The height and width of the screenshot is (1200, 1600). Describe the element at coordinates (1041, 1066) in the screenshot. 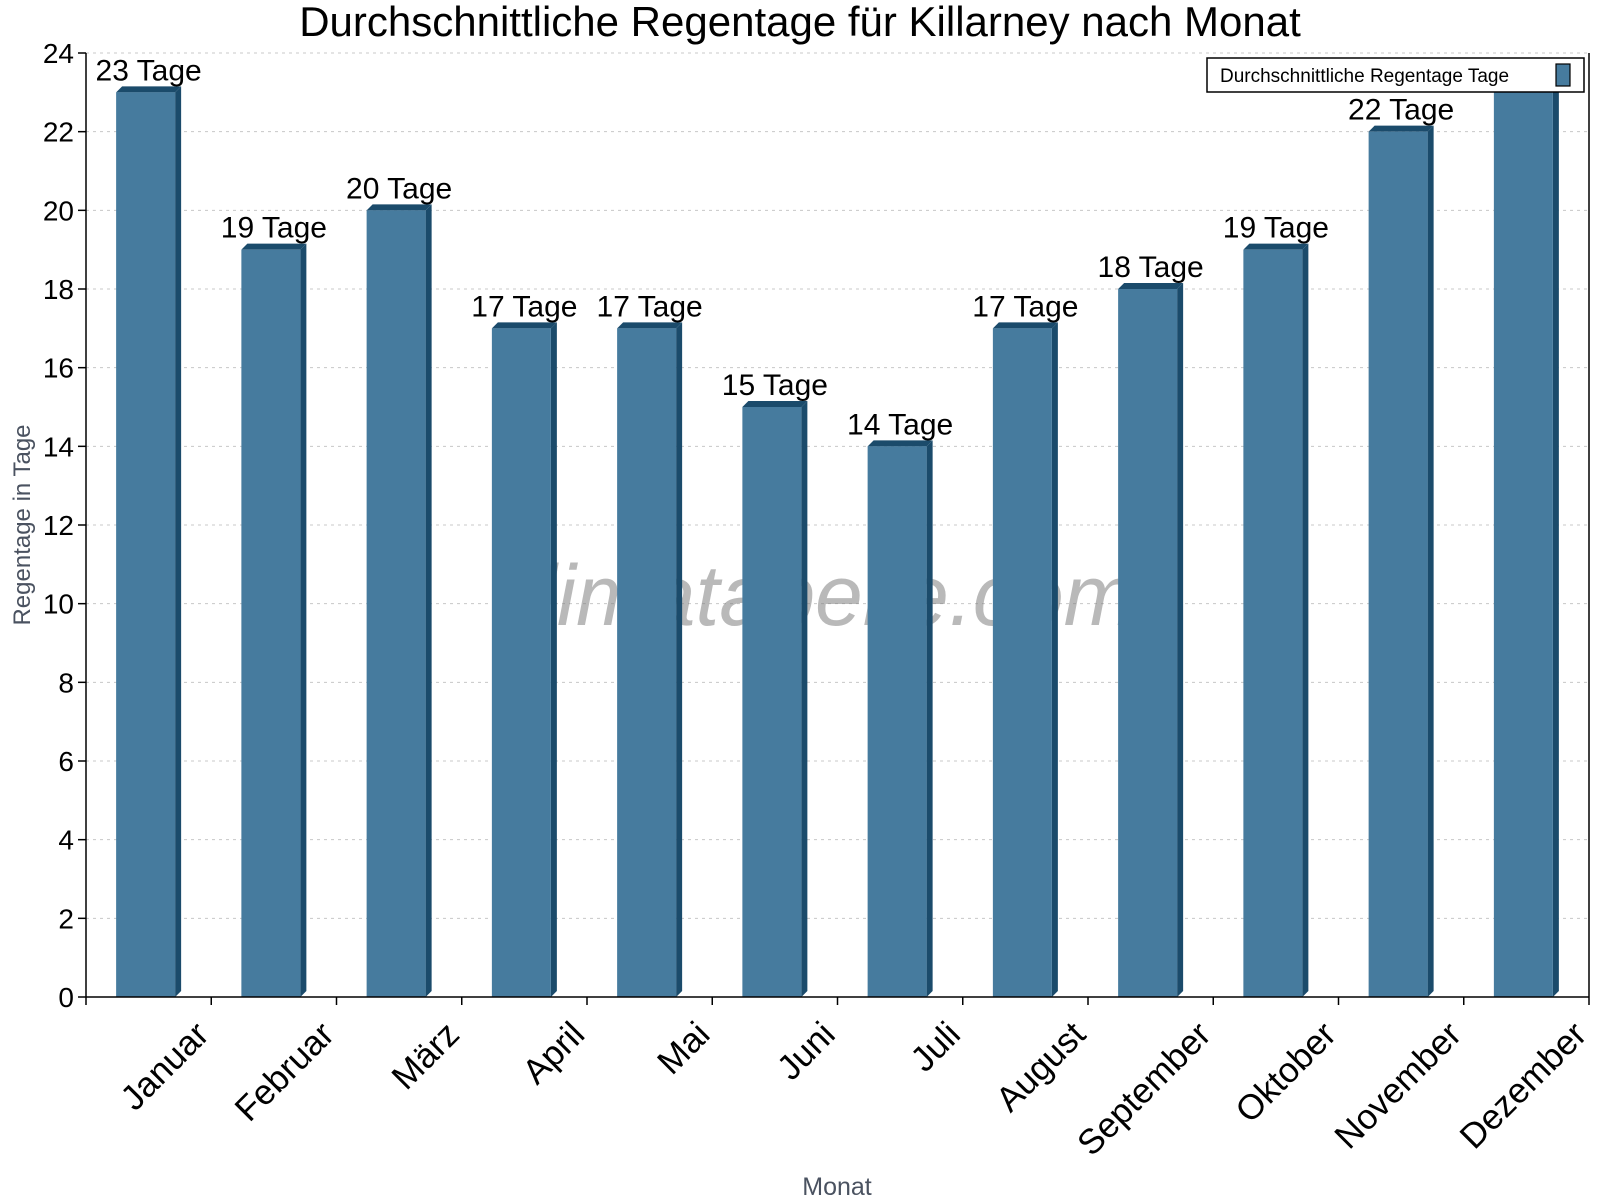

I see `x-tick-label: August` at that location.